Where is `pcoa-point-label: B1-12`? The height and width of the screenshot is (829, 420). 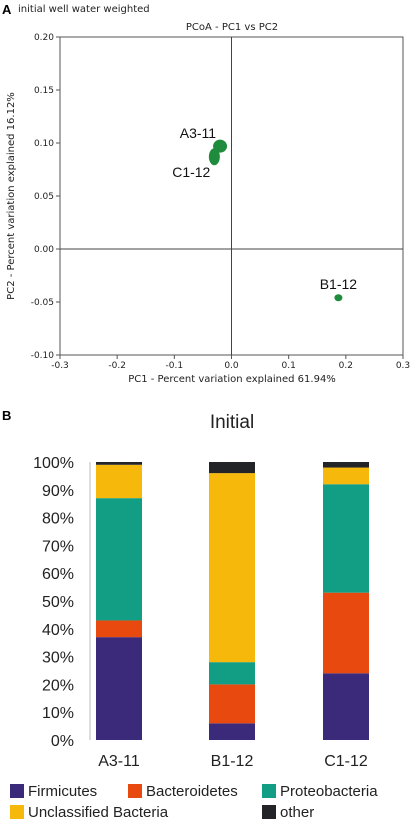
pcoa-point-label: B1-12 is located at coordinates (339, 284).